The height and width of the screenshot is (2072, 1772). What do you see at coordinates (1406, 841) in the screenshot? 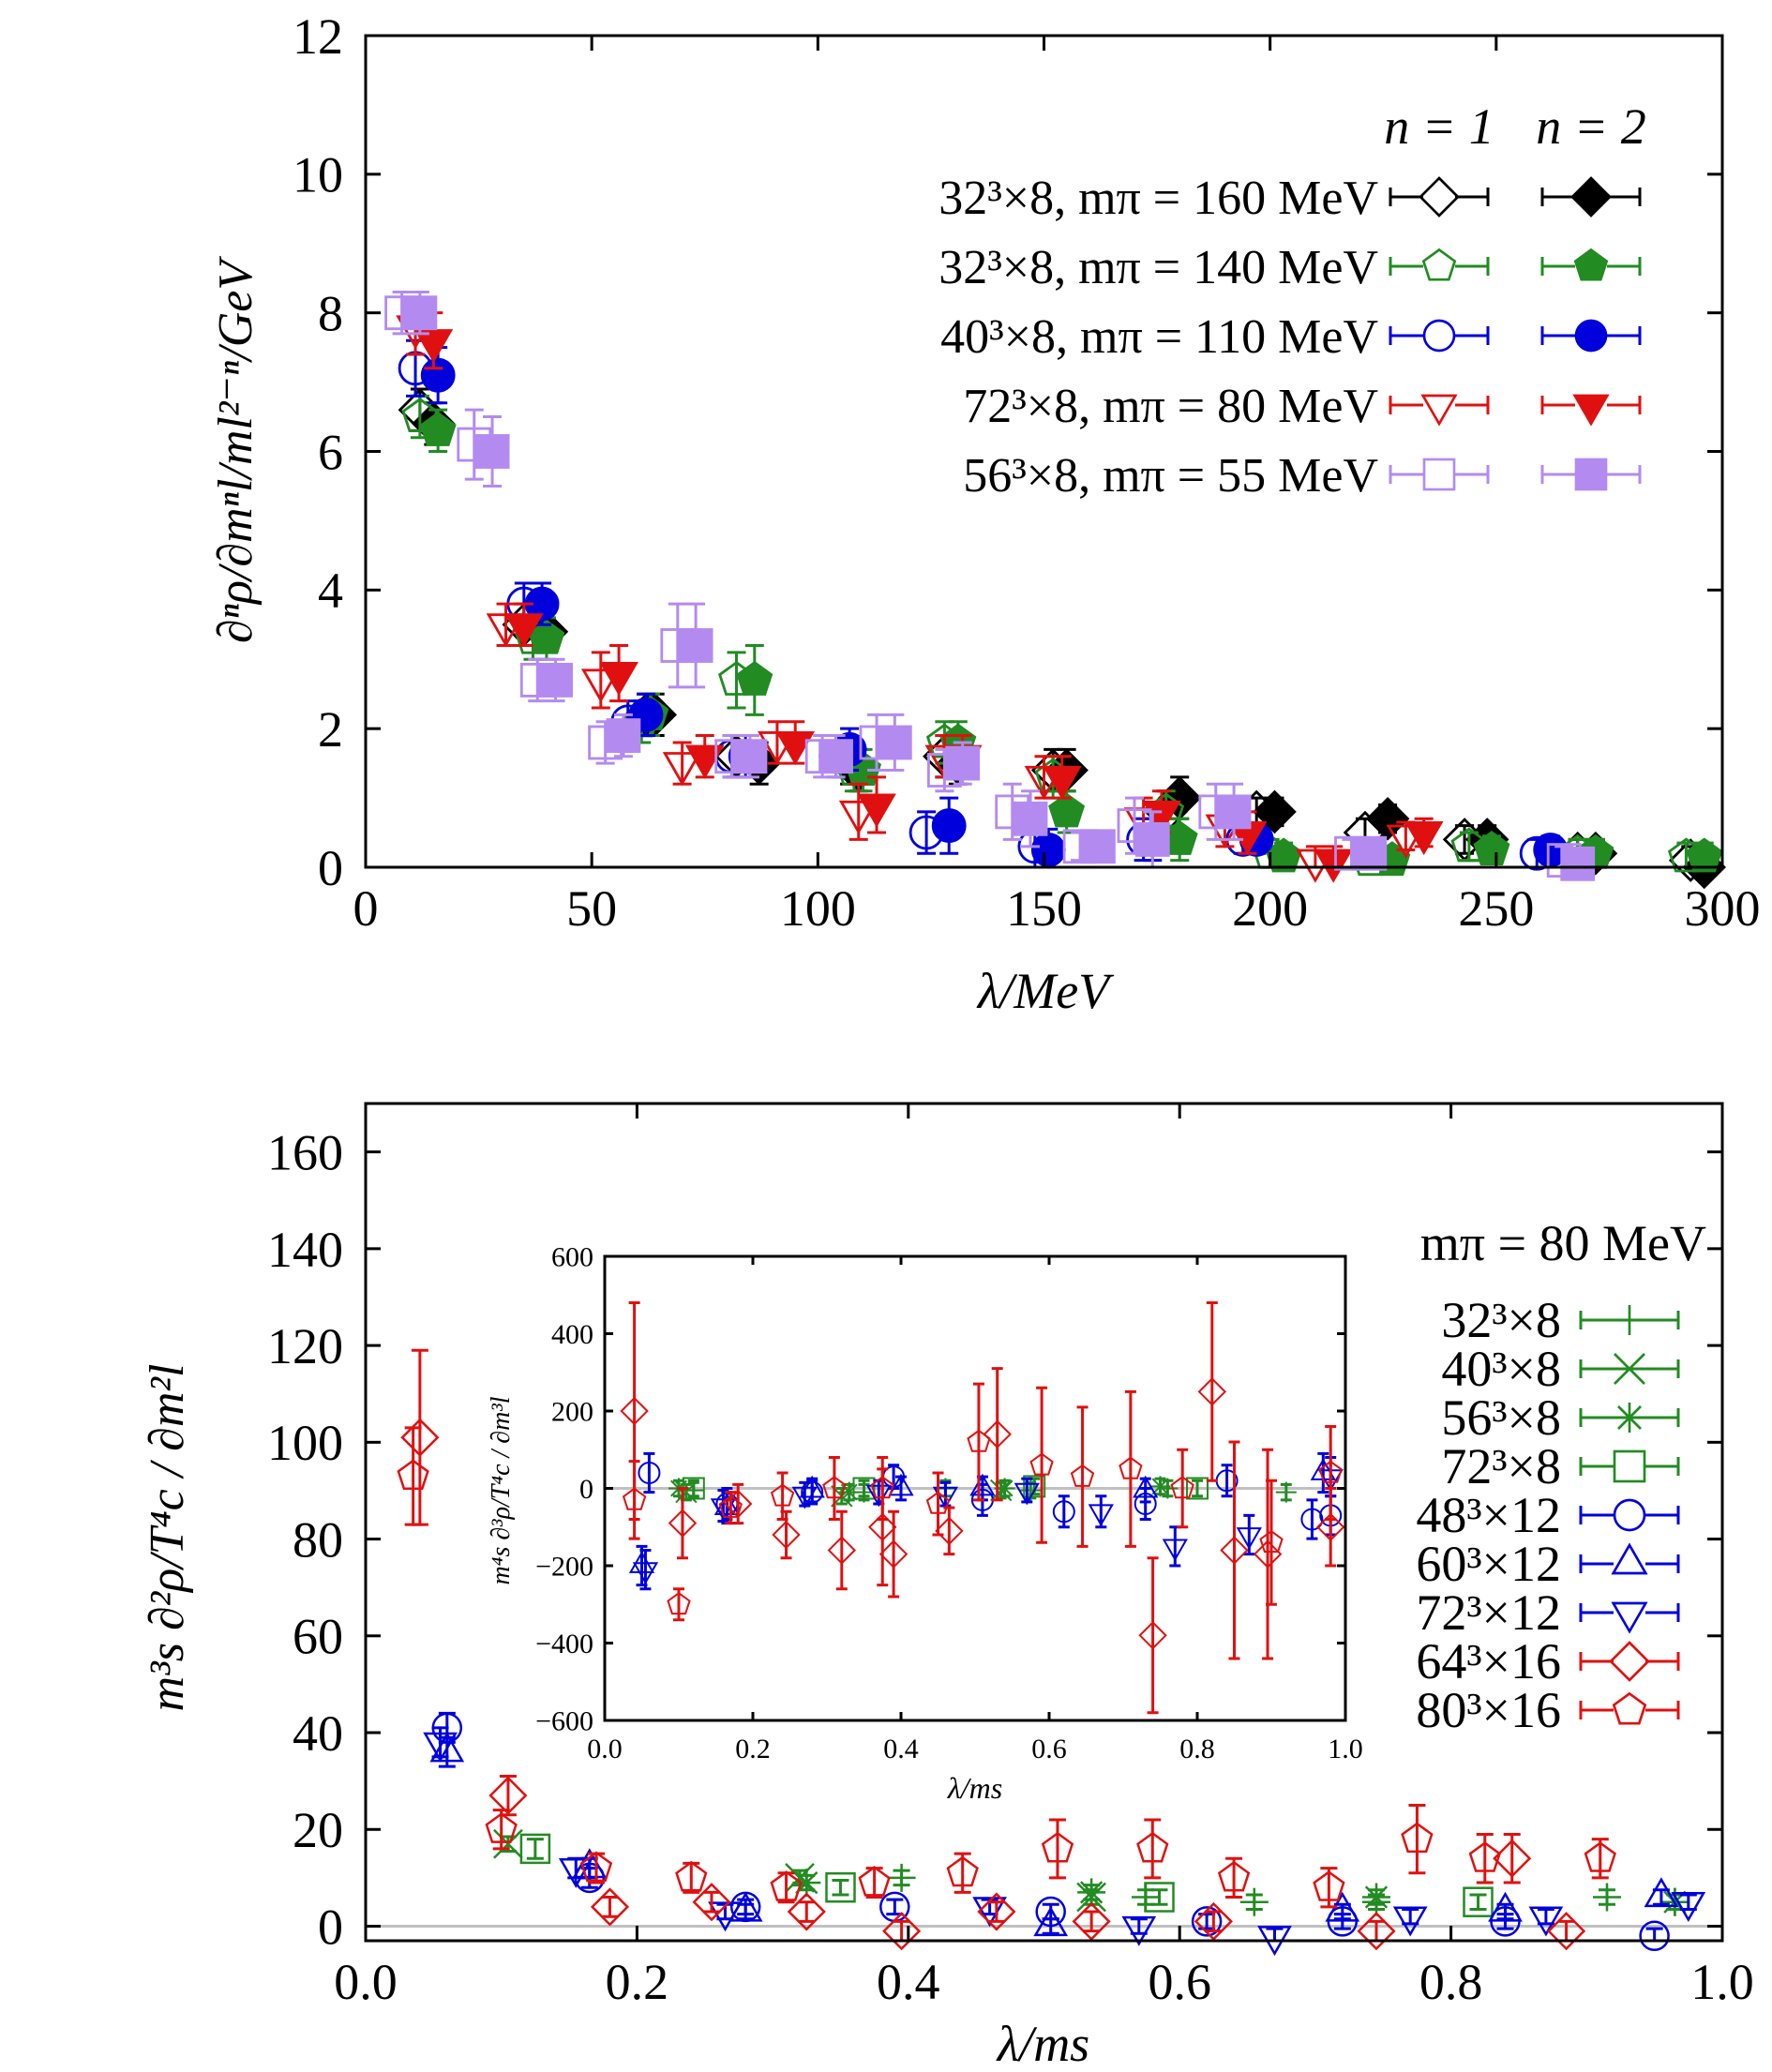
I see `top-point-6-11-marker` at bounding box center [1406, 841].